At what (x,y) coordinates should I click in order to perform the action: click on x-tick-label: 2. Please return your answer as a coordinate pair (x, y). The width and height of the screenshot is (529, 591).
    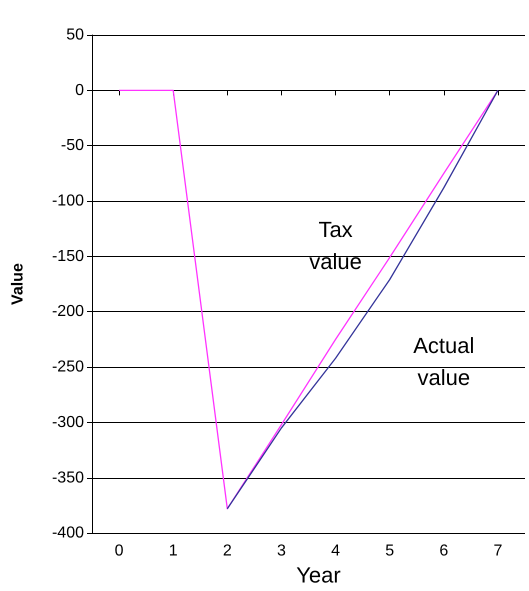
    Looking at the image, I should click on (227, 551).